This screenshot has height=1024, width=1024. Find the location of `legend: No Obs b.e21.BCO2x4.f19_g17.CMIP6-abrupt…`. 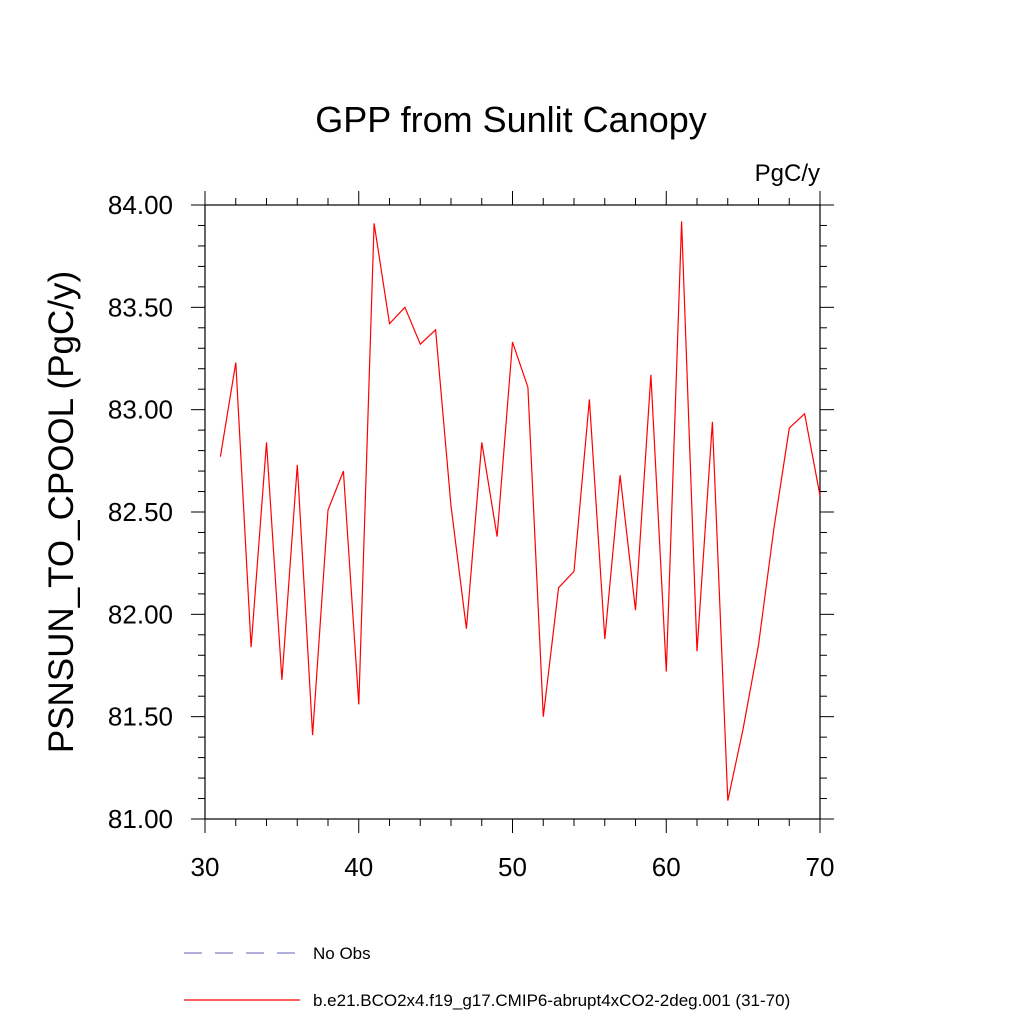

legend: No Obs b.e21.BCO2x4.f19_g17.CMIP6-abrupt… is located at coordinates (487, 977).